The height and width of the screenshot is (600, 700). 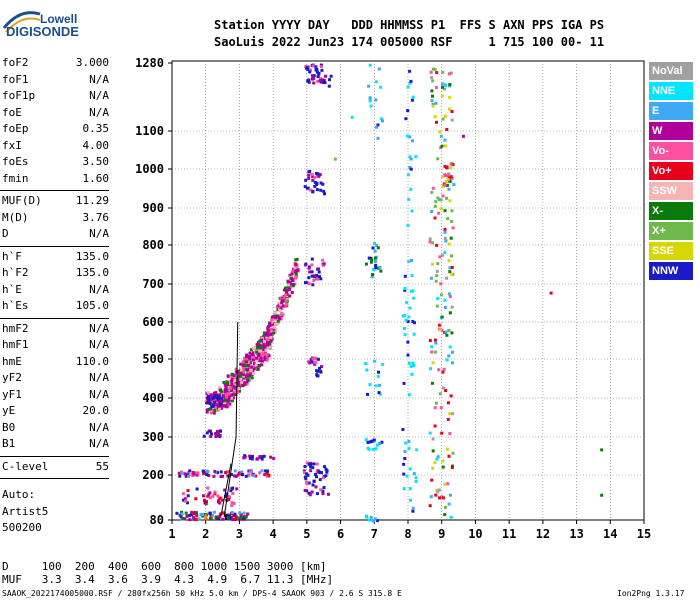 I want to click on legend-item-vominus: Vo-, so click(x=671, y=151).